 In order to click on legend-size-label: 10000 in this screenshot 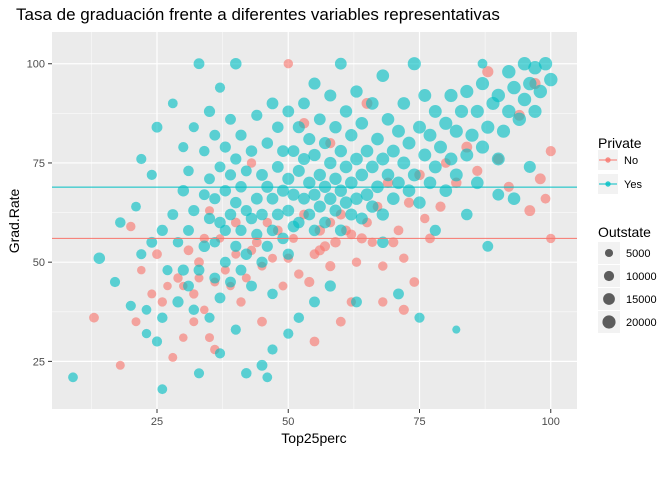, I will do `click(641, 277)`.